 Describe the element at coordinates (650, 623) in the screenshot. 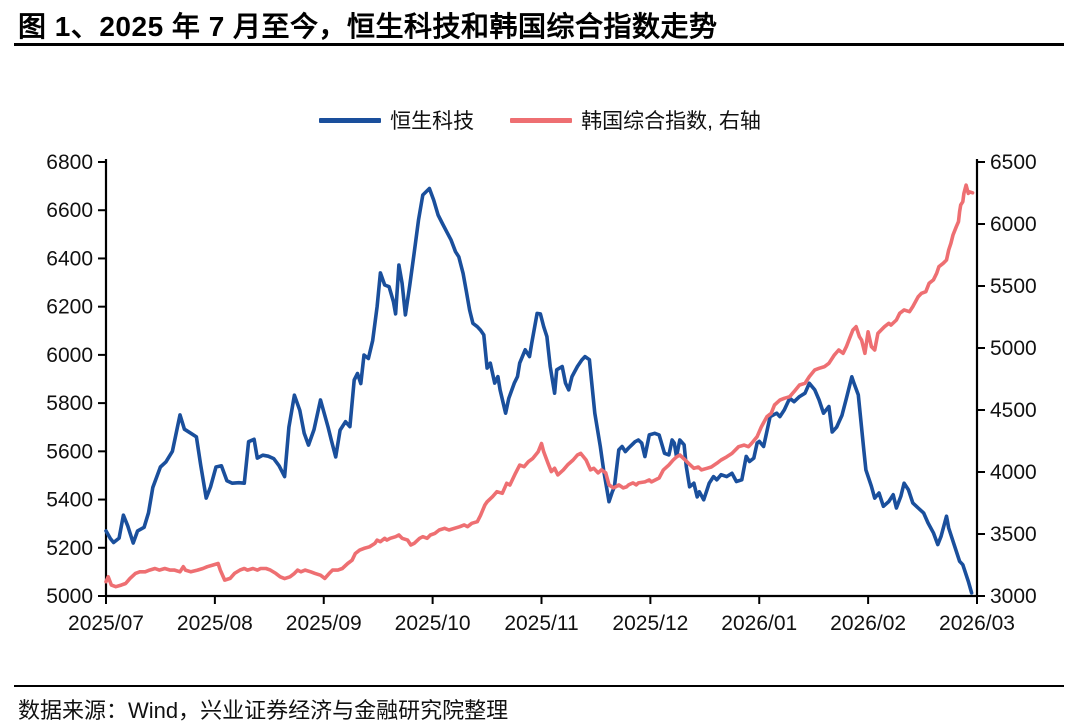

I see `x-tick-label: 2025/12` at that location.